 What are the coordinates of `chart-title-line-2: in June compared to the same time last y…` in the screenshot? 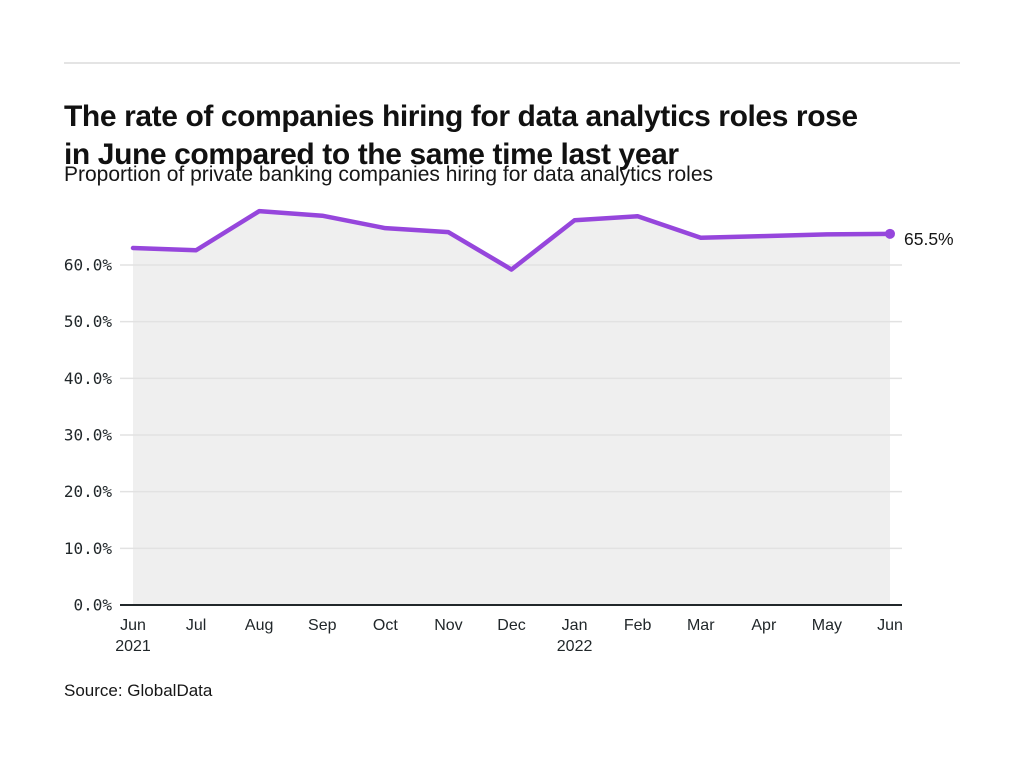 It's located at (371, 155).